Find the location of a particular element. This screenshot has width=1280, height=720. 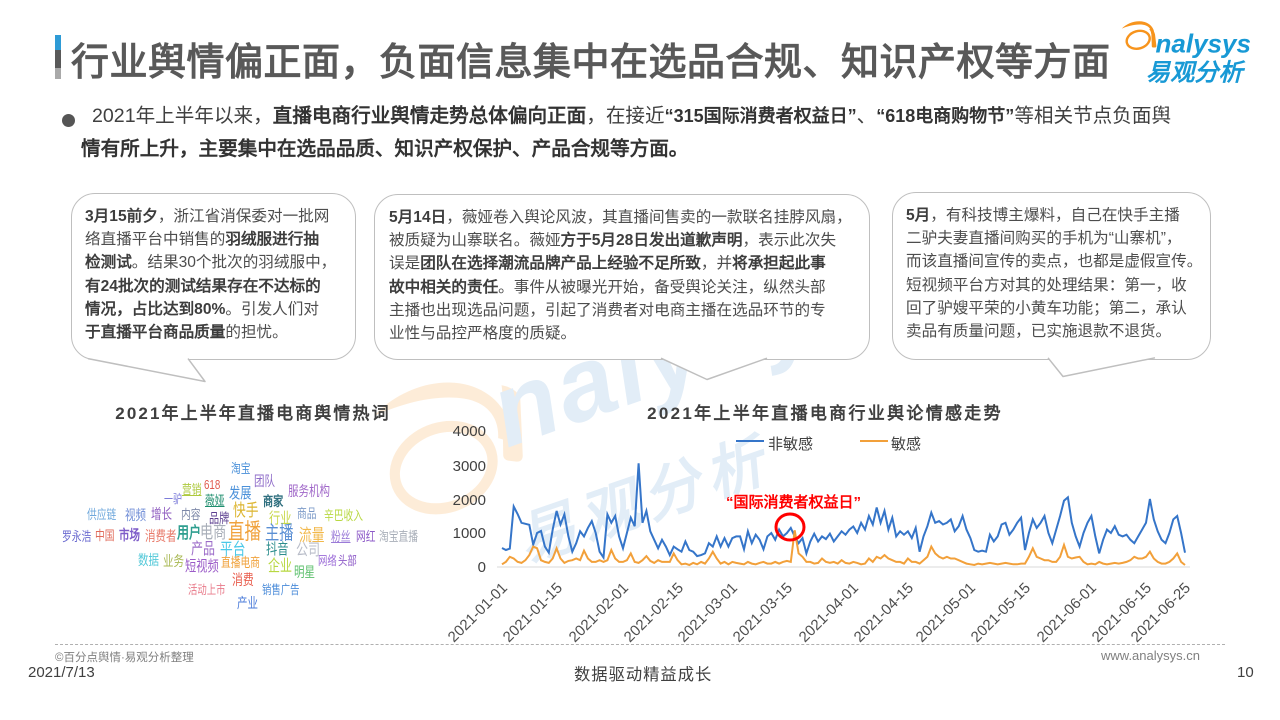

svg-text: 易观分析 is located at coordinates (1196, 73).